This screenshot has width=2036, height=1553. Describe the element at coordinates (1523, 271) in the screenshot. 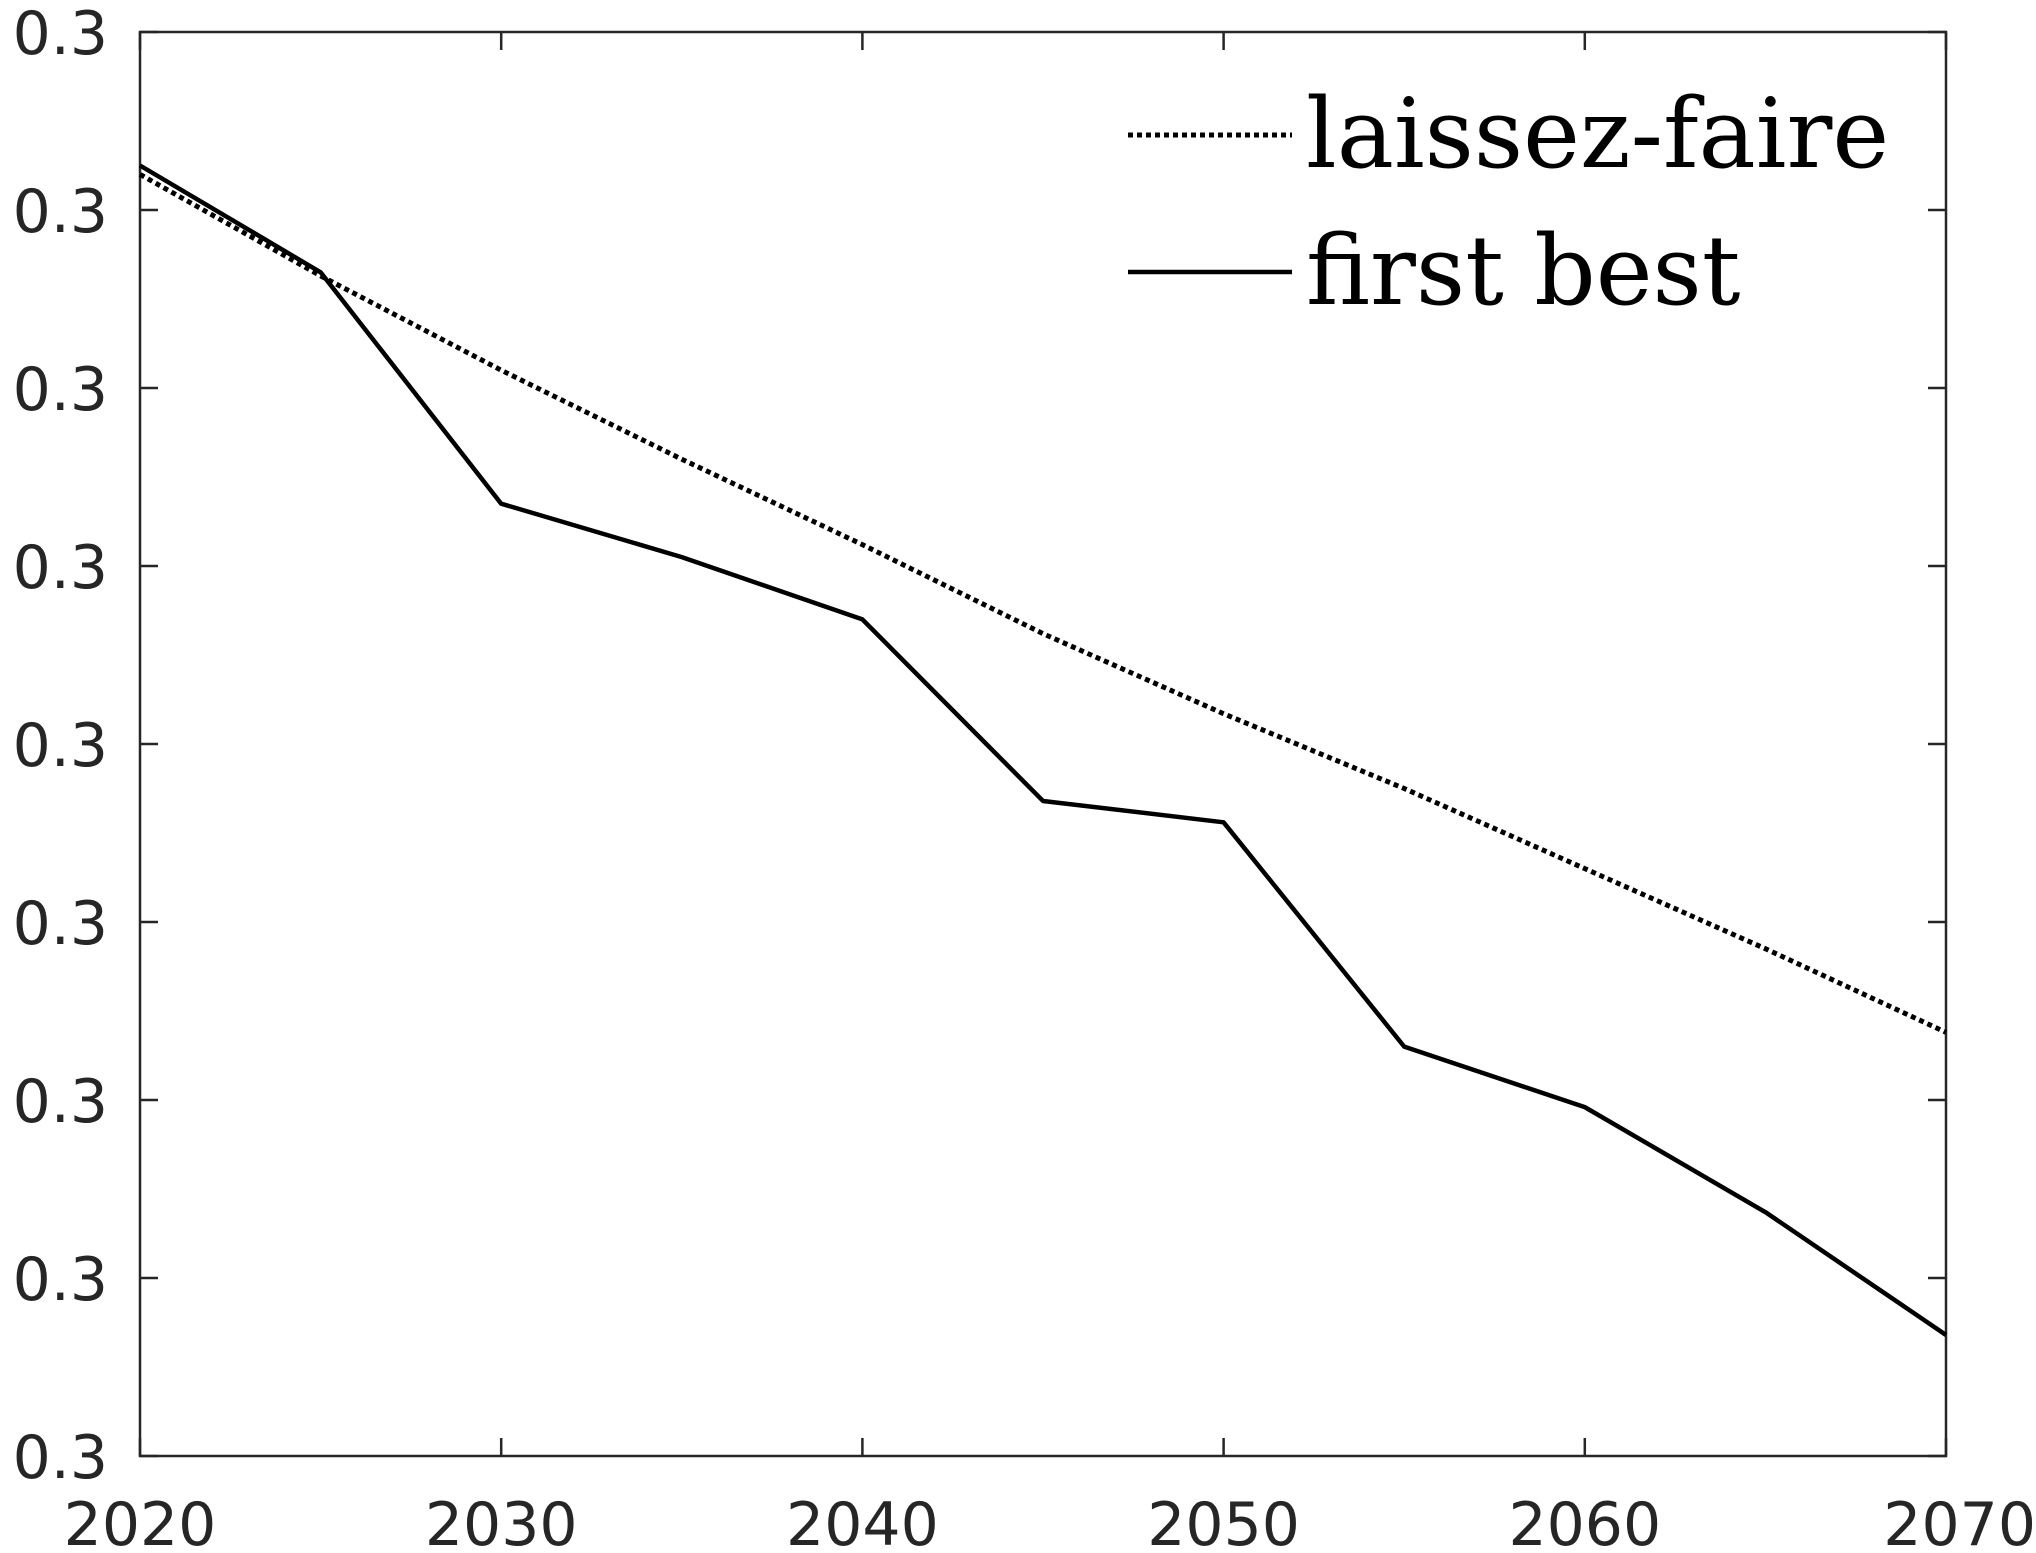

I see `legend-label: first best` at that location.